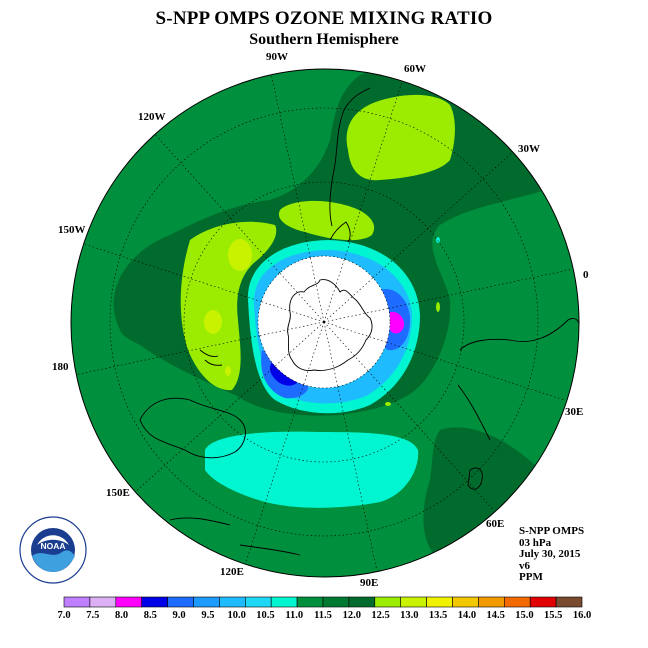  Describe the element at coordinates (265, 615) in the screenshot. I see `colorbar-tick-label: 10.5` at that location.